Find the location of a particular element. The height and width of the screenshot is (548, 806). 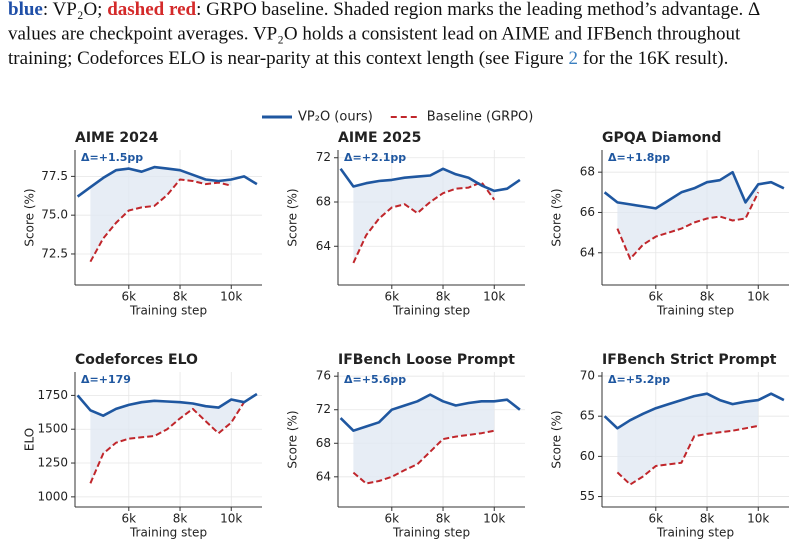

y-tick-label: 77.5 is located at coordinates (54, 176).